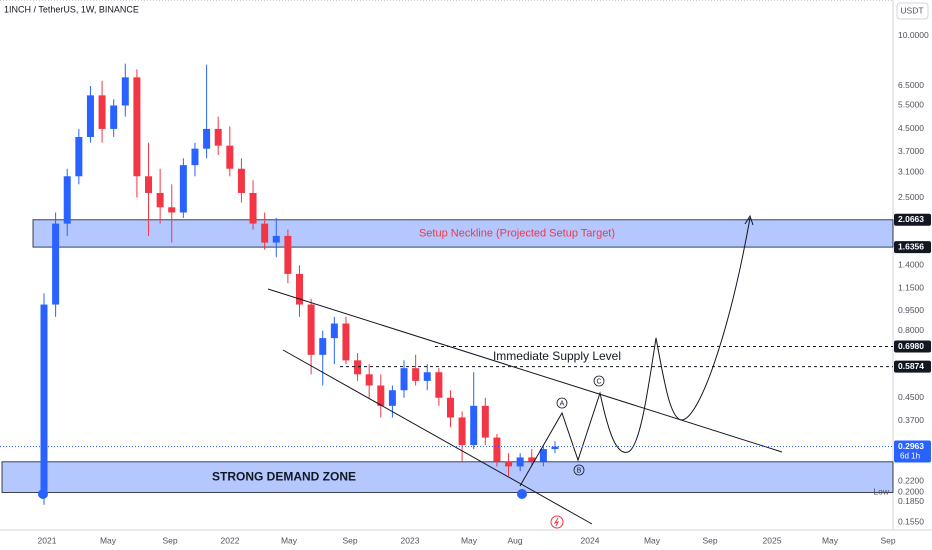 This screenshot has height=550, width=932. What do you see at coordinates (910, 456) in the screenshot?
I see `countdown: 6d 1h` at bounding box center [910, 456].